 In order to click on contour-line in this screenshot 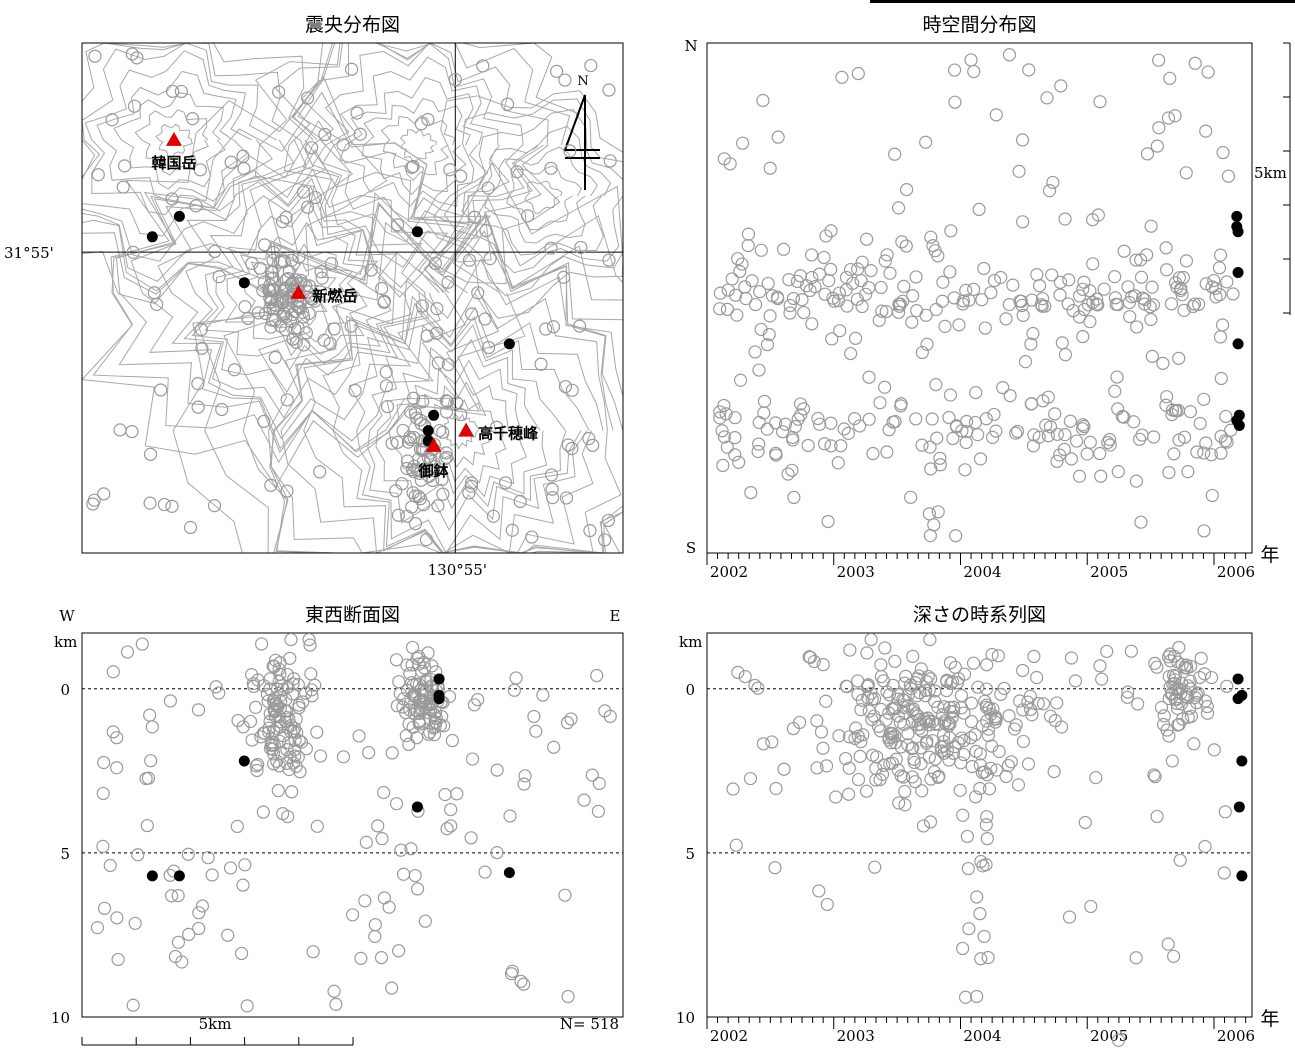, I will do `click(536, 190)`.